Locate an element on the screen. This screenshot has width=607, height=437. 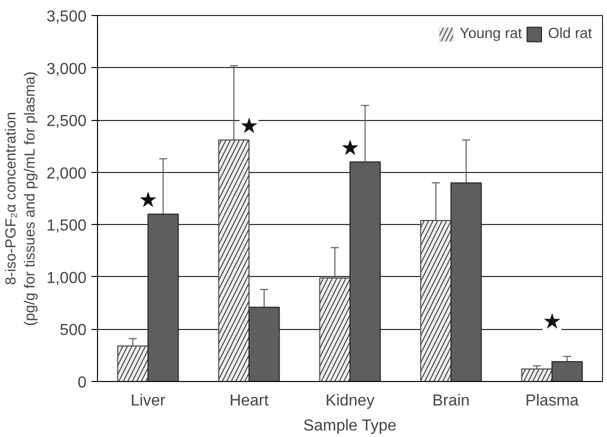
y-tick-label: 1,000 is located at coordinates (66, 278).